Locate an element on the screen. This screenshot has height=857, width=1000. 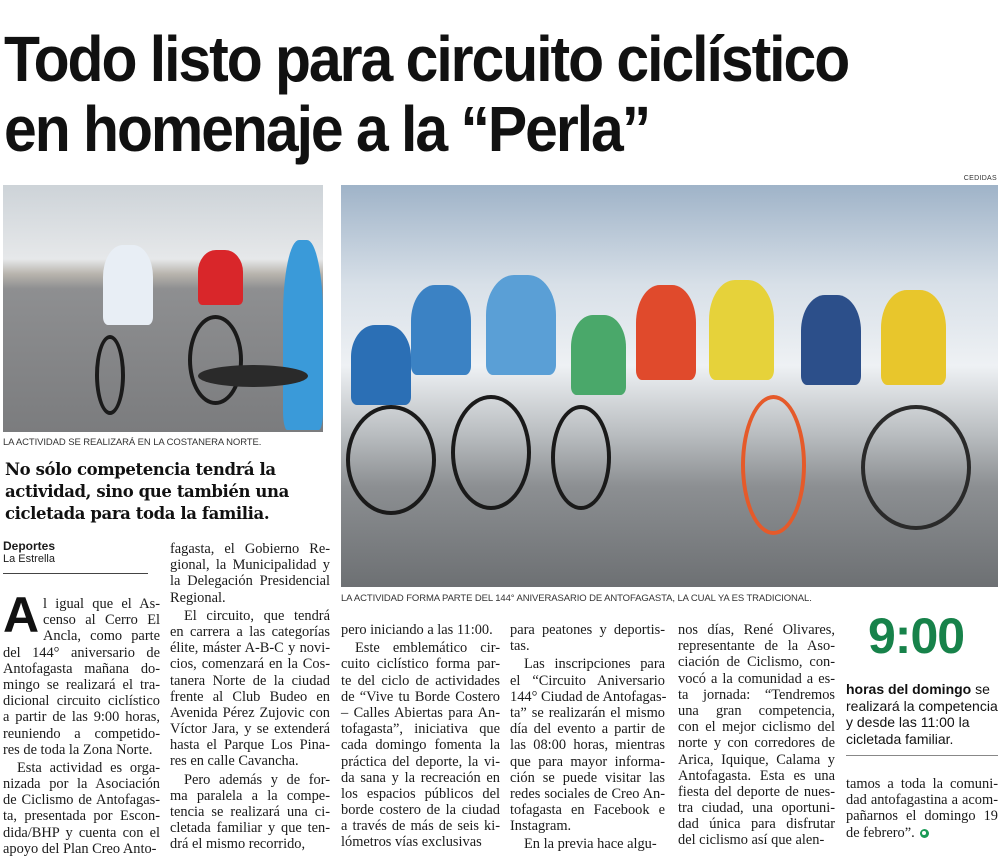
text-line: pero iniciando a las 11:00. is located at coordinates (417, 630).